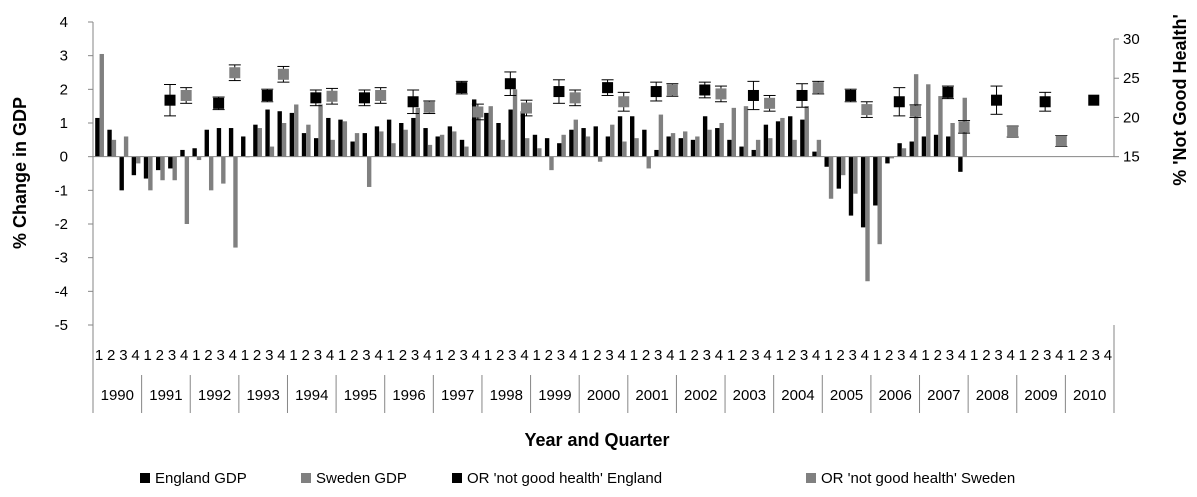 The image size is (1197, 497). Describe the element at coordinates (61, 258) in the screenshot. I see `y-tick-label: -3` at that location.